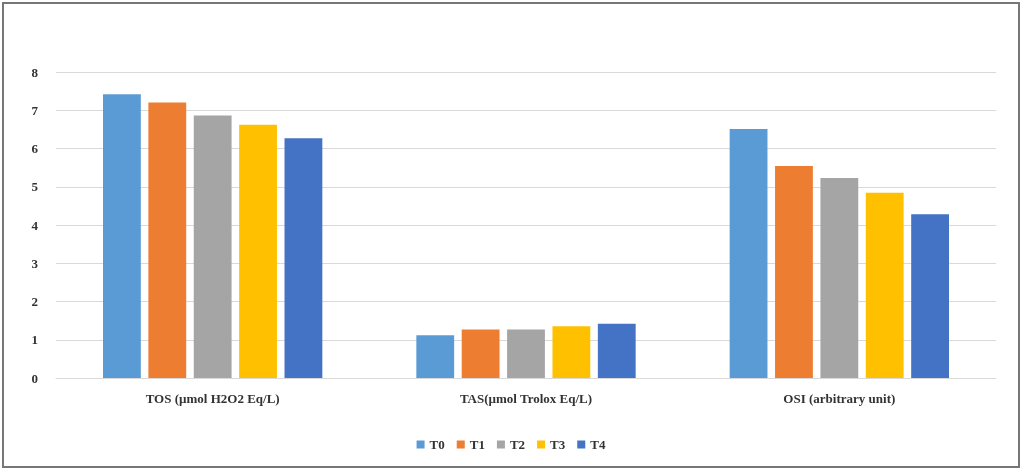  Describe the element at coordinates (437, 444) in the screenshot. I see `legend-label: T0` at that location.